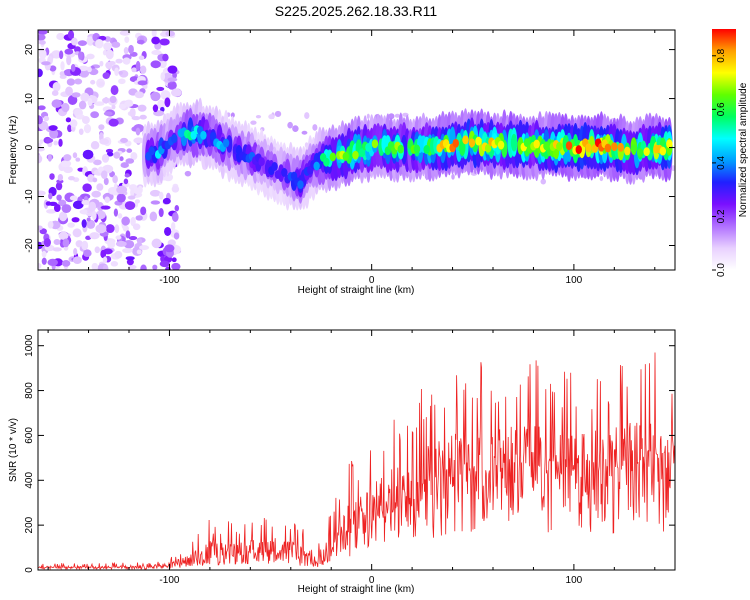 The image size is (750, 600). What do you see at coordinates (743, 149) in the screenshot?
I see `colorbar-label: Normalized spectral amplitude` at bounding box center [743, 149].